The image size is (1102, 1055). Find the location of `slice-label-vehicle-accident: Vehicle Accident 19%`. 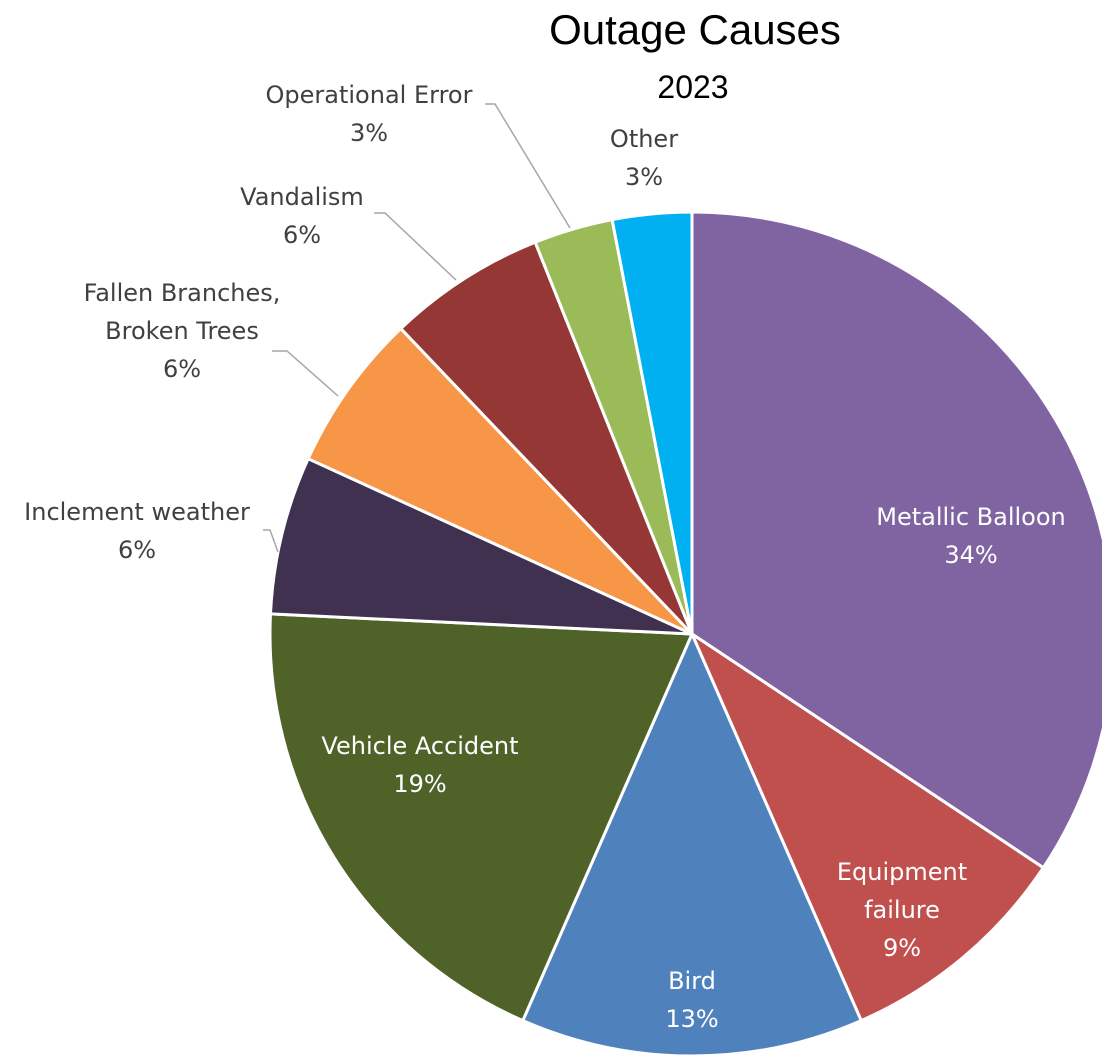

slice-label-vehicle-accident: Vehicle Accident 19% is located at coordinates (419, 765).